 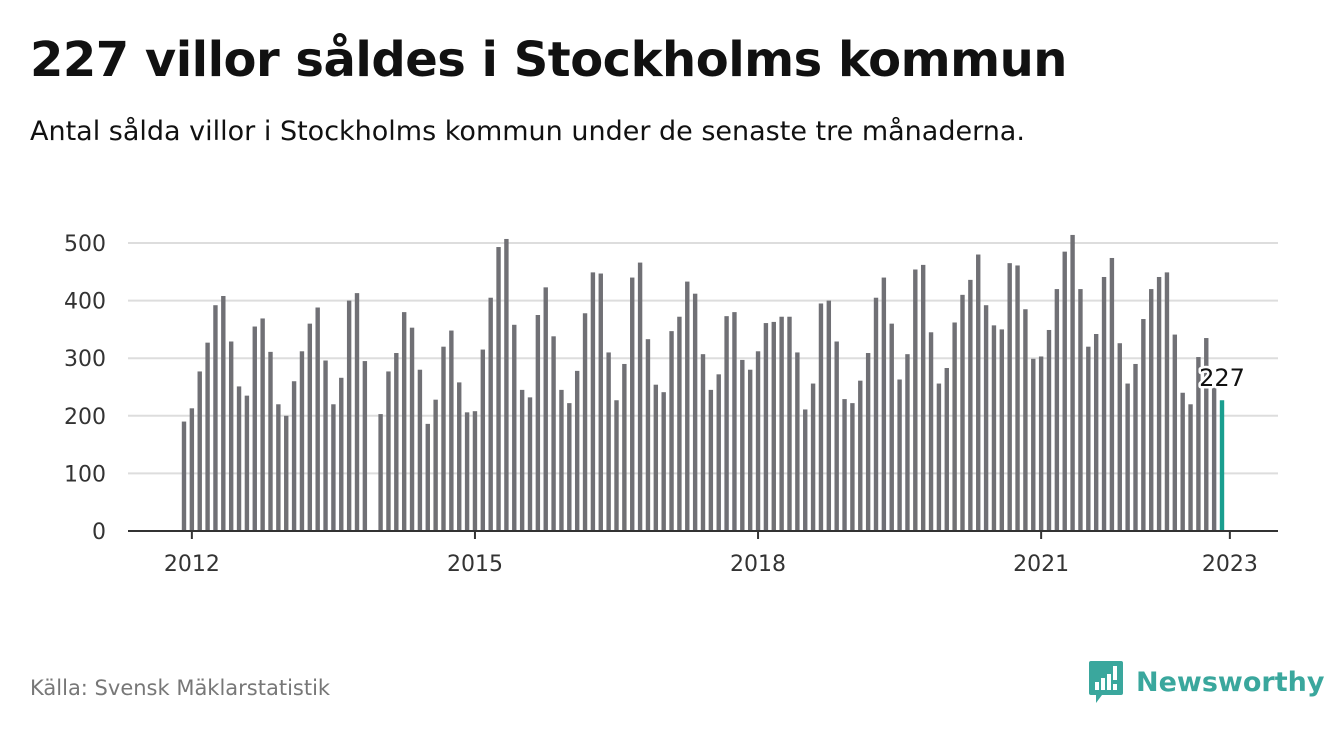 What do you see at coordinates (758, 564) in the screenshot?
I see `x-tick-label: 2018` at bounding box center [758, 564].